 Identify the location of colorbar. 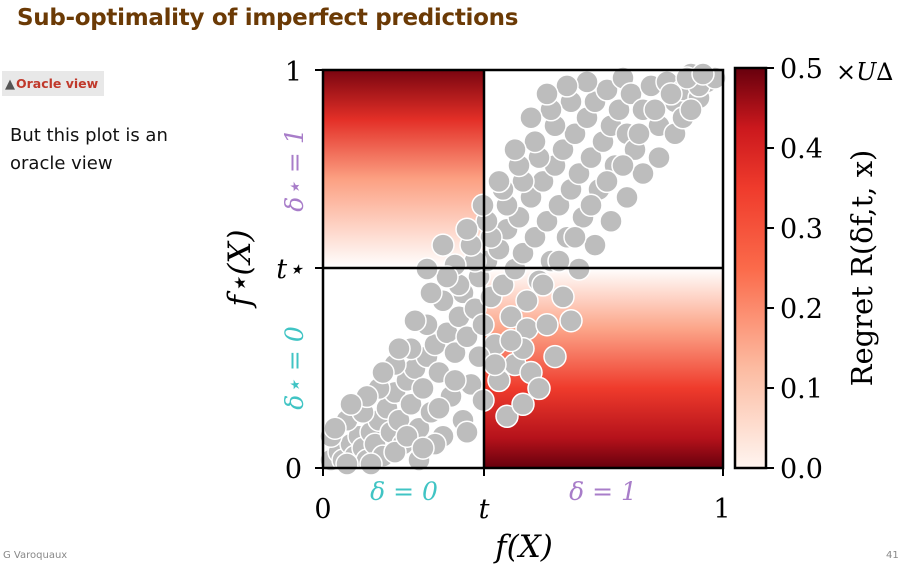
(750, 268).